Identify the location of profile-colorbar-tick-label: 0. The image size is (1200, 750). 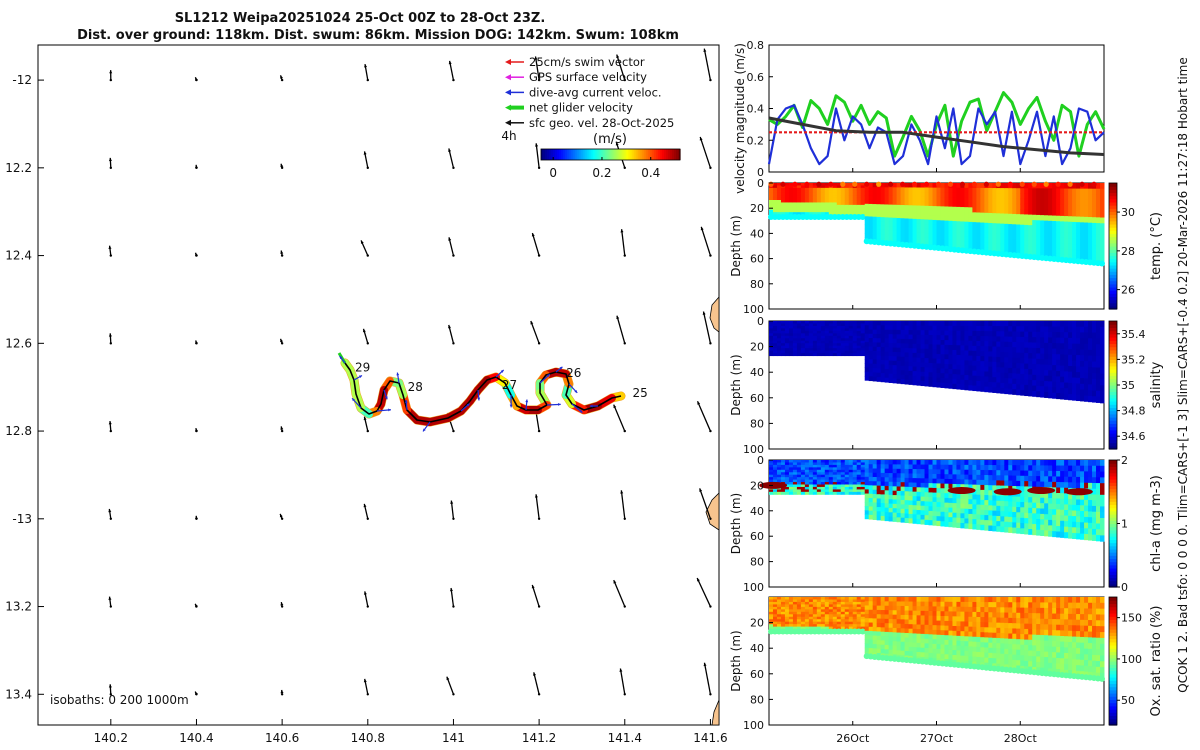
(1124, 587).